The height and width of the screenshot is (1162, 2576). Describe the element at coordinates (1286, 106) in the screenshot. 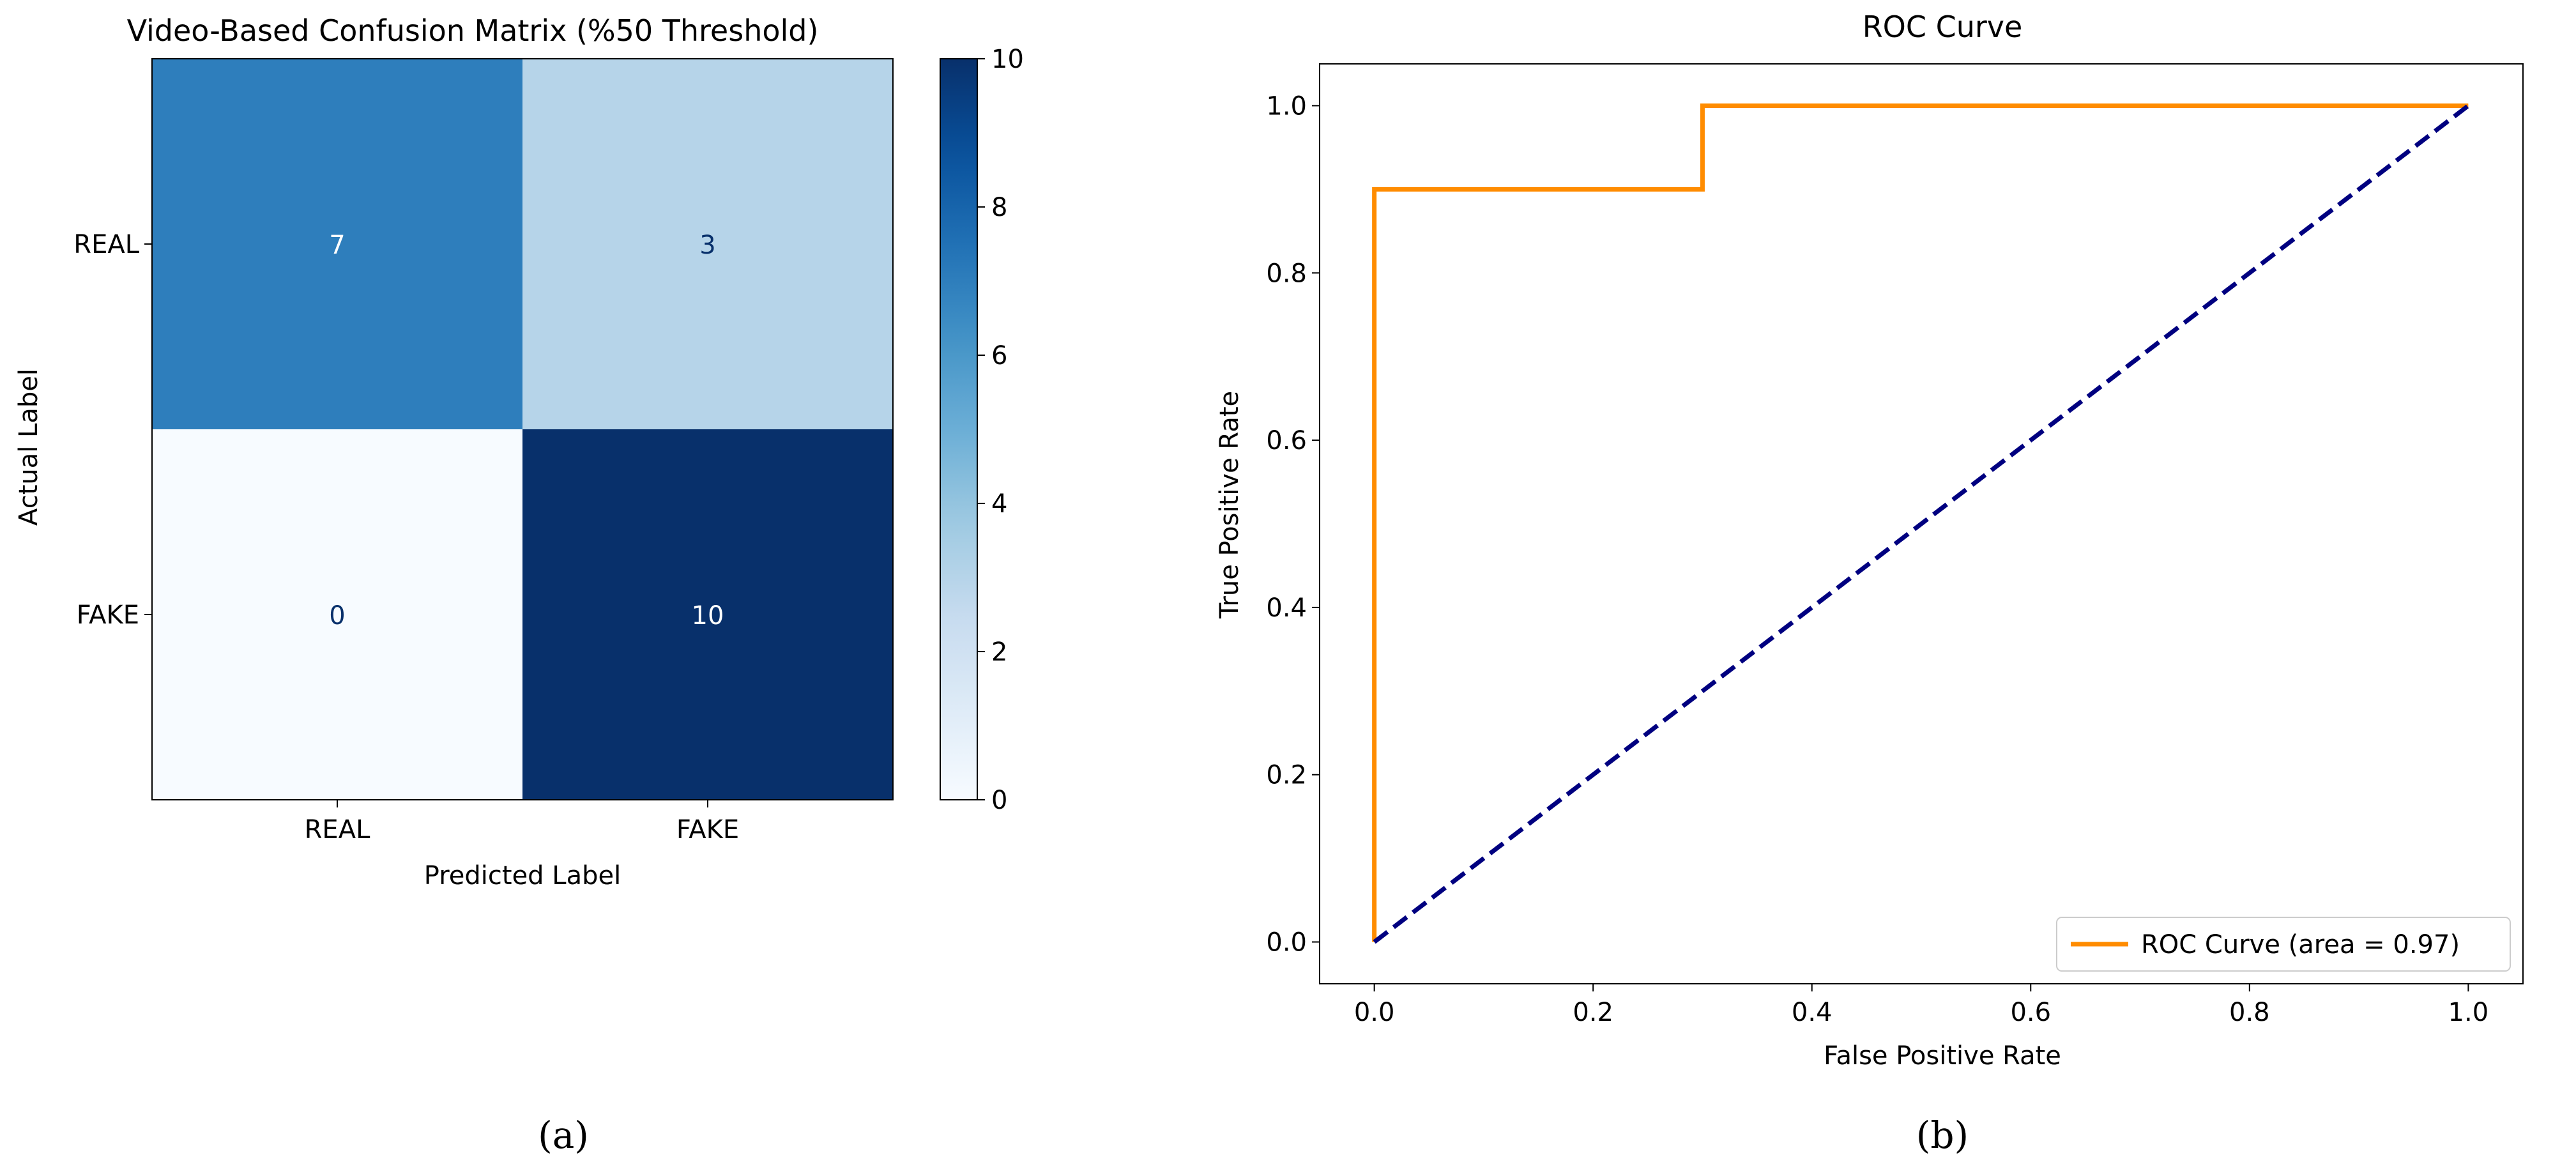

I see `roc-ytick-label: 1.0` at that location.